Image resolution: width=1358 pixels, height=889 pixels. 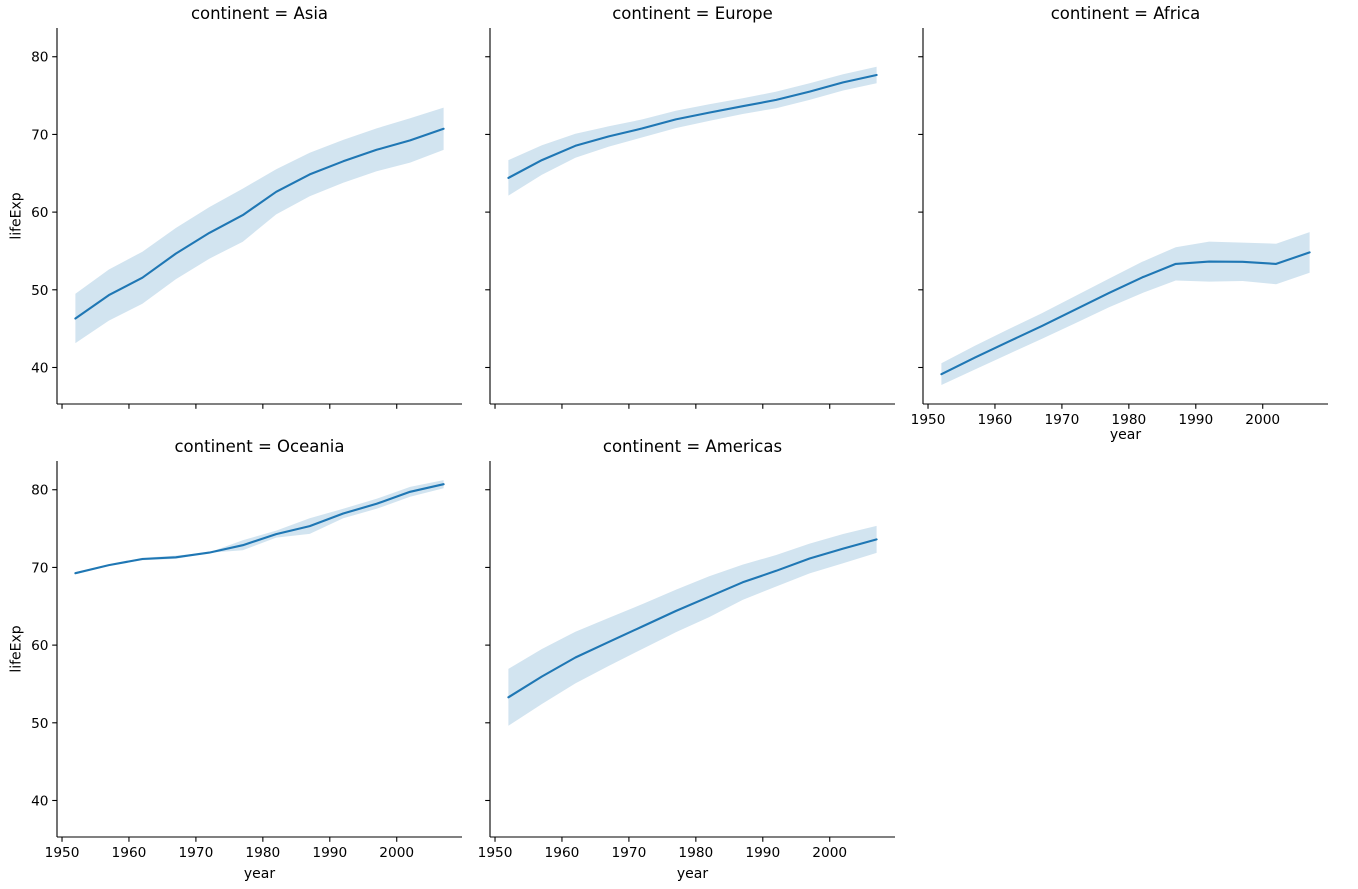 What do you see at coordinates (246, 661) in the screenshot?
I see `facet-plot-oceania: 1950 1960 1970 1980 1990 2000 40 50 60 70 80` at bounding box center [246, 661].